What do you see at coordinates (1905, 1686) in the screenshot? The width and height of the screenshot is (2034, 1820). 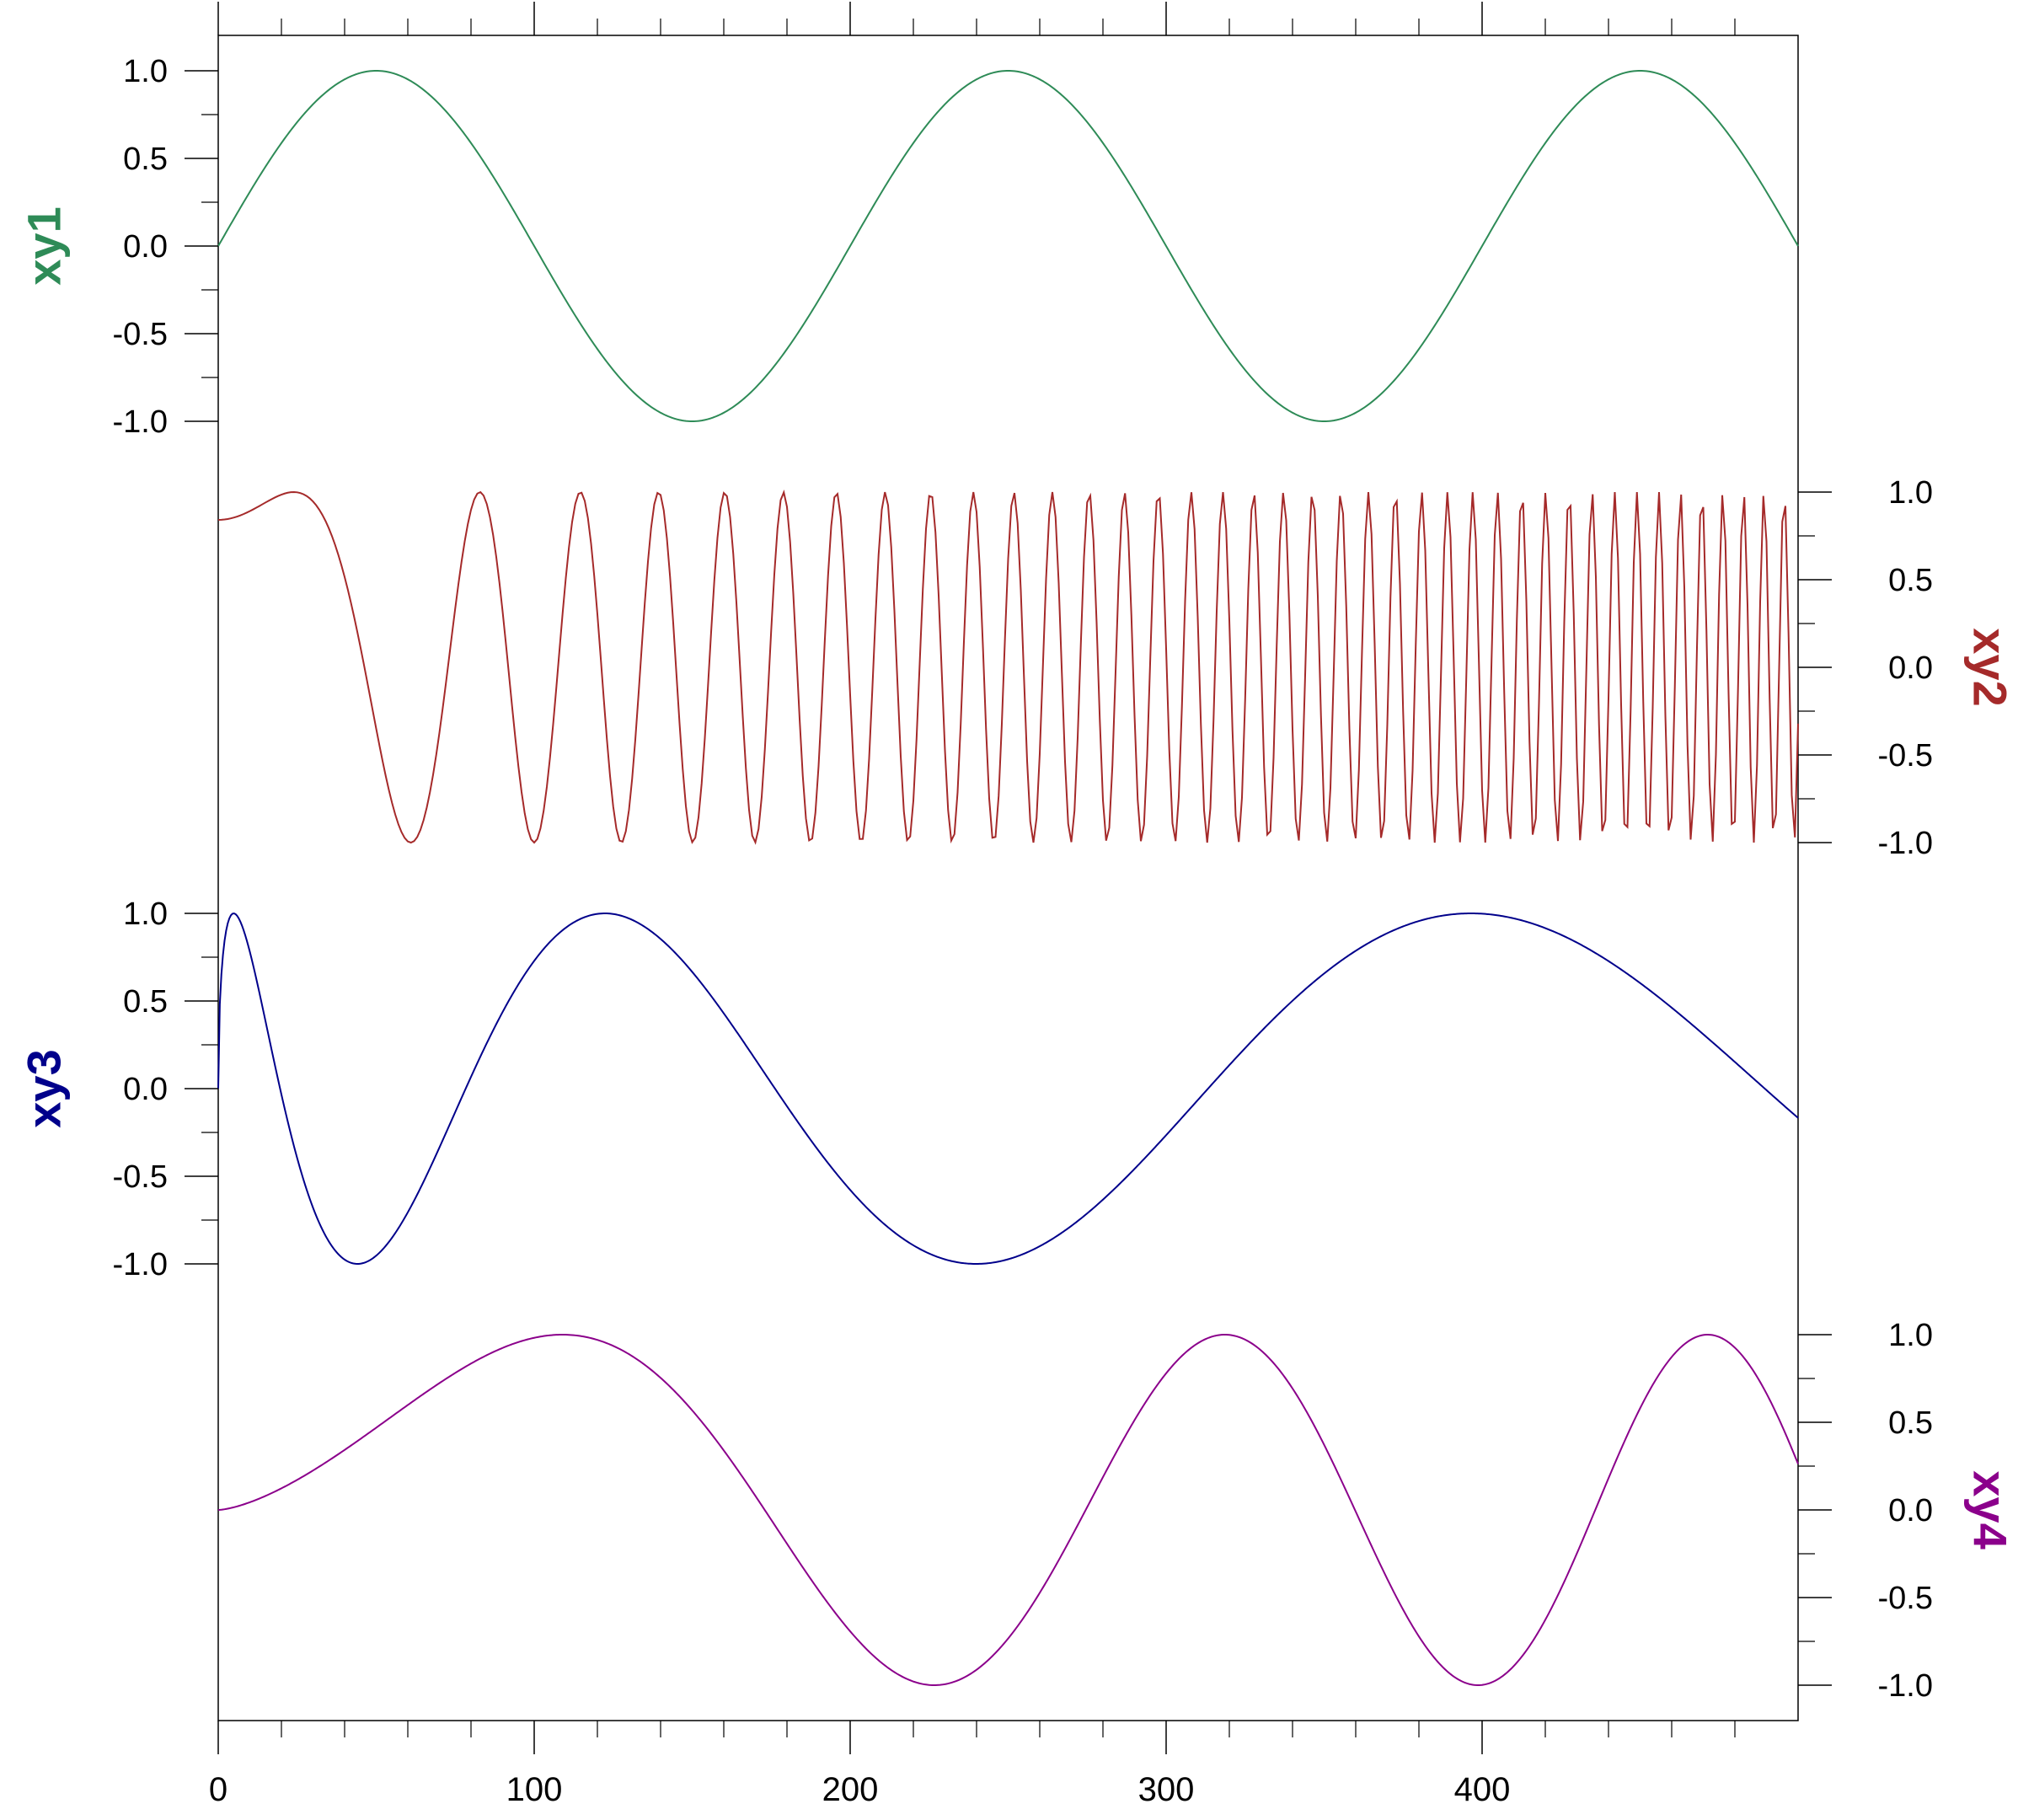 I see `xy4-y-tick-label: -1.0` at bounding box center [1905, 1686].